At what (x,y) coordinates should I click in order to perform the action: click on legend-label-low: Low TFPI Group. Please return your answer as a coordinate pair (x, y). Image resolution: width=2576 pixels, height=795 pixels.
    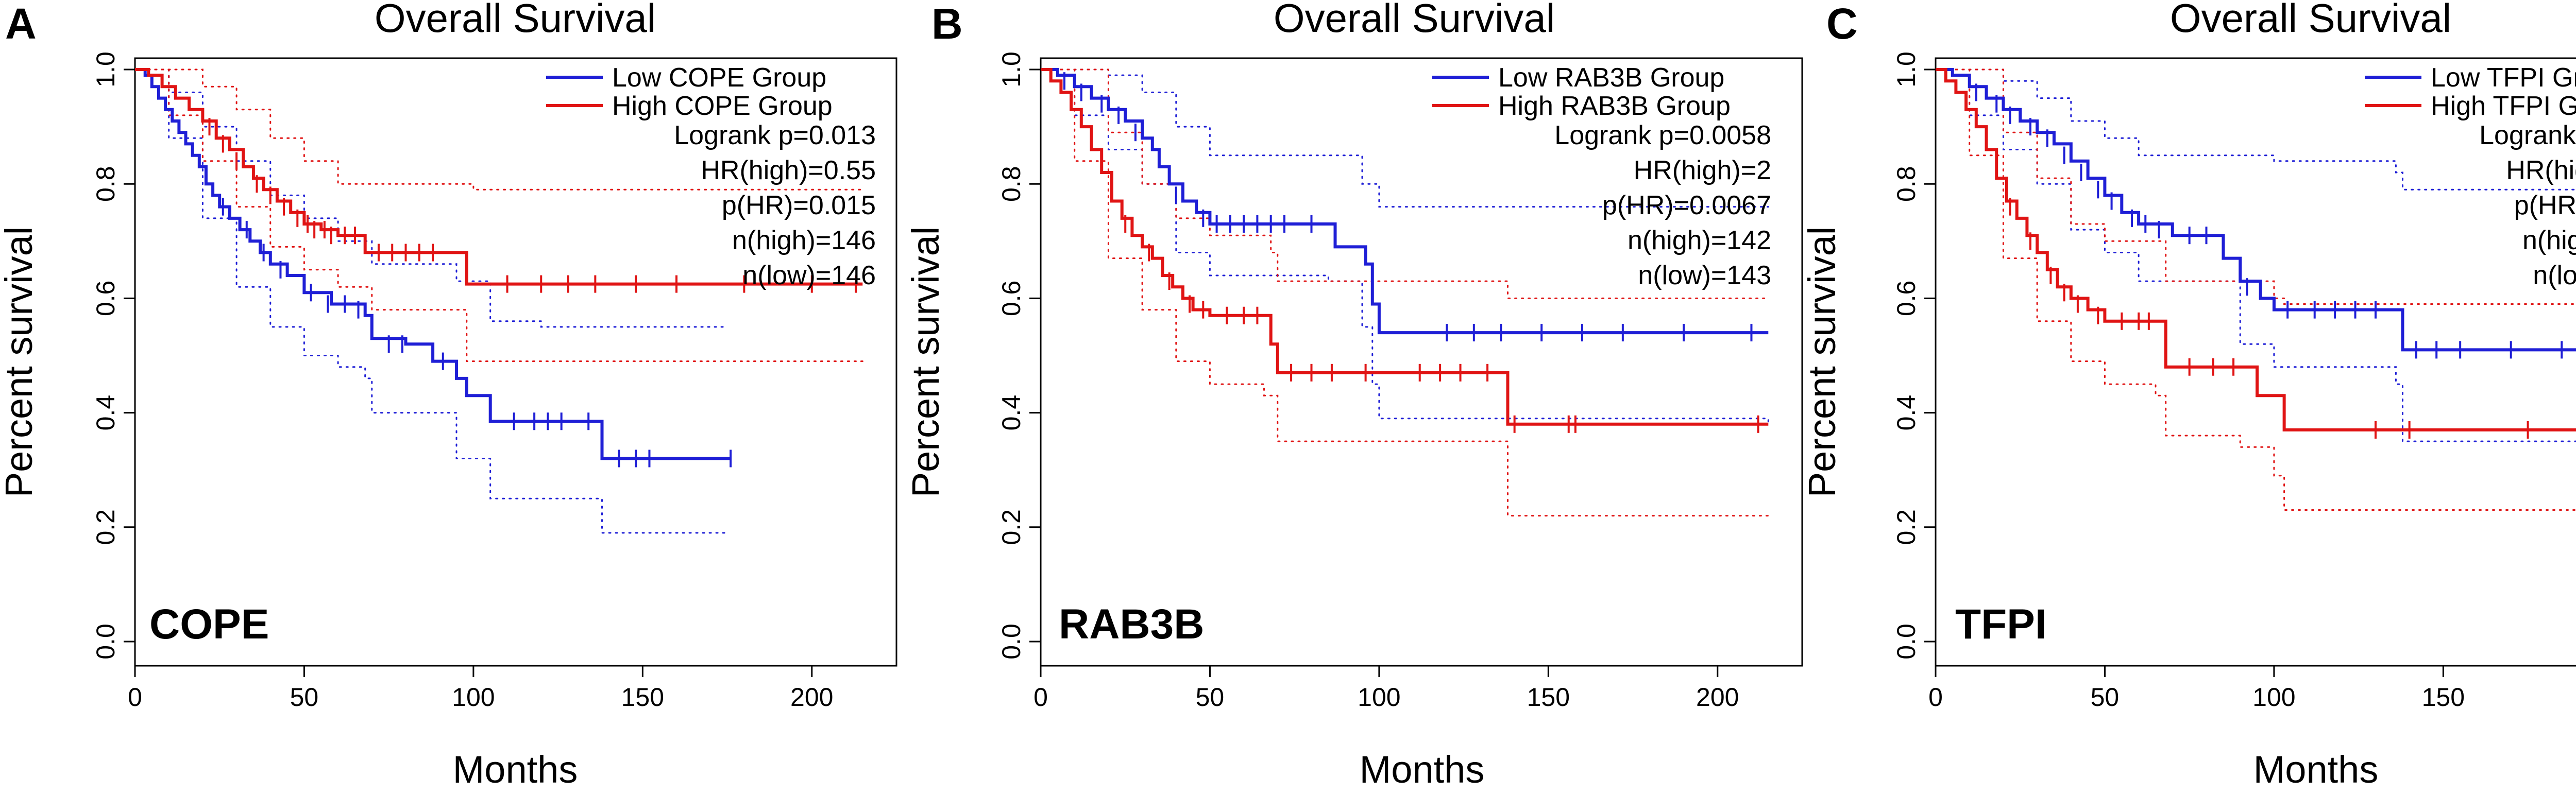
    Looking at the image, I should click on (2503, 78).